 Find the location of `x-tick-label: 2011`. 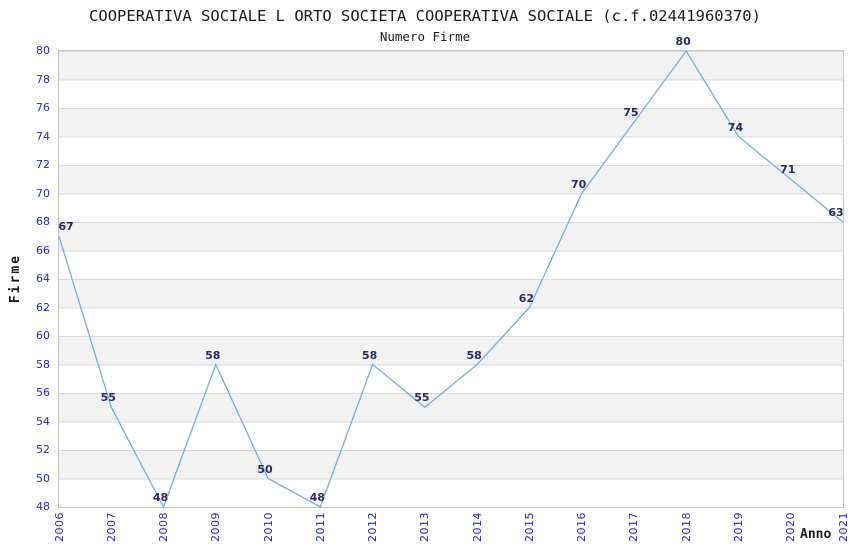

x-tick-label: 2011 is located at coordinates (320, 527).